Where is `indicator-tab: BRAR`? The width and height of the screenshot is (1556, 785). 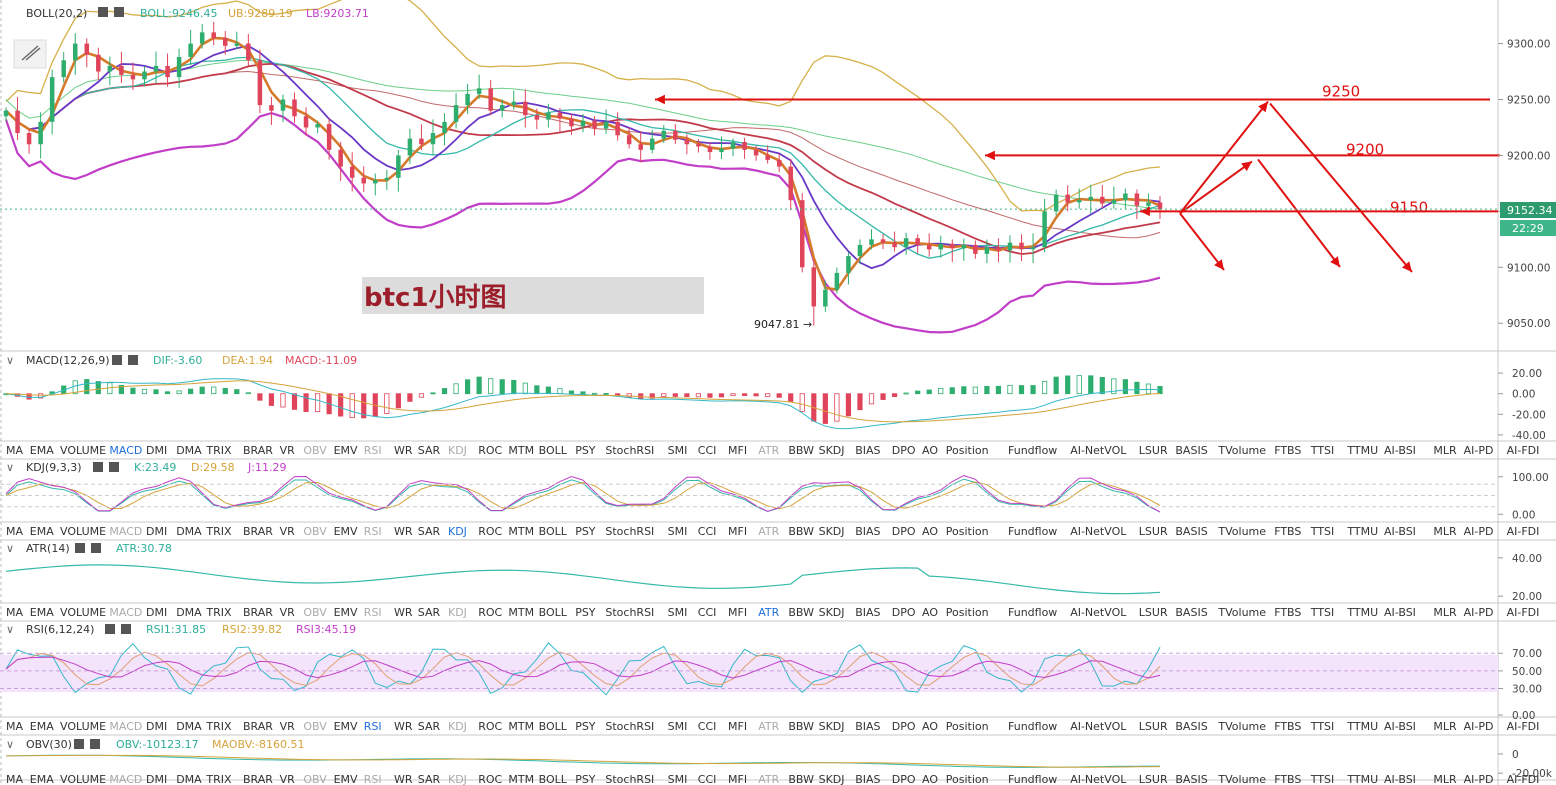 indicator-tab: BRAR is located at coordinates (258, 450).